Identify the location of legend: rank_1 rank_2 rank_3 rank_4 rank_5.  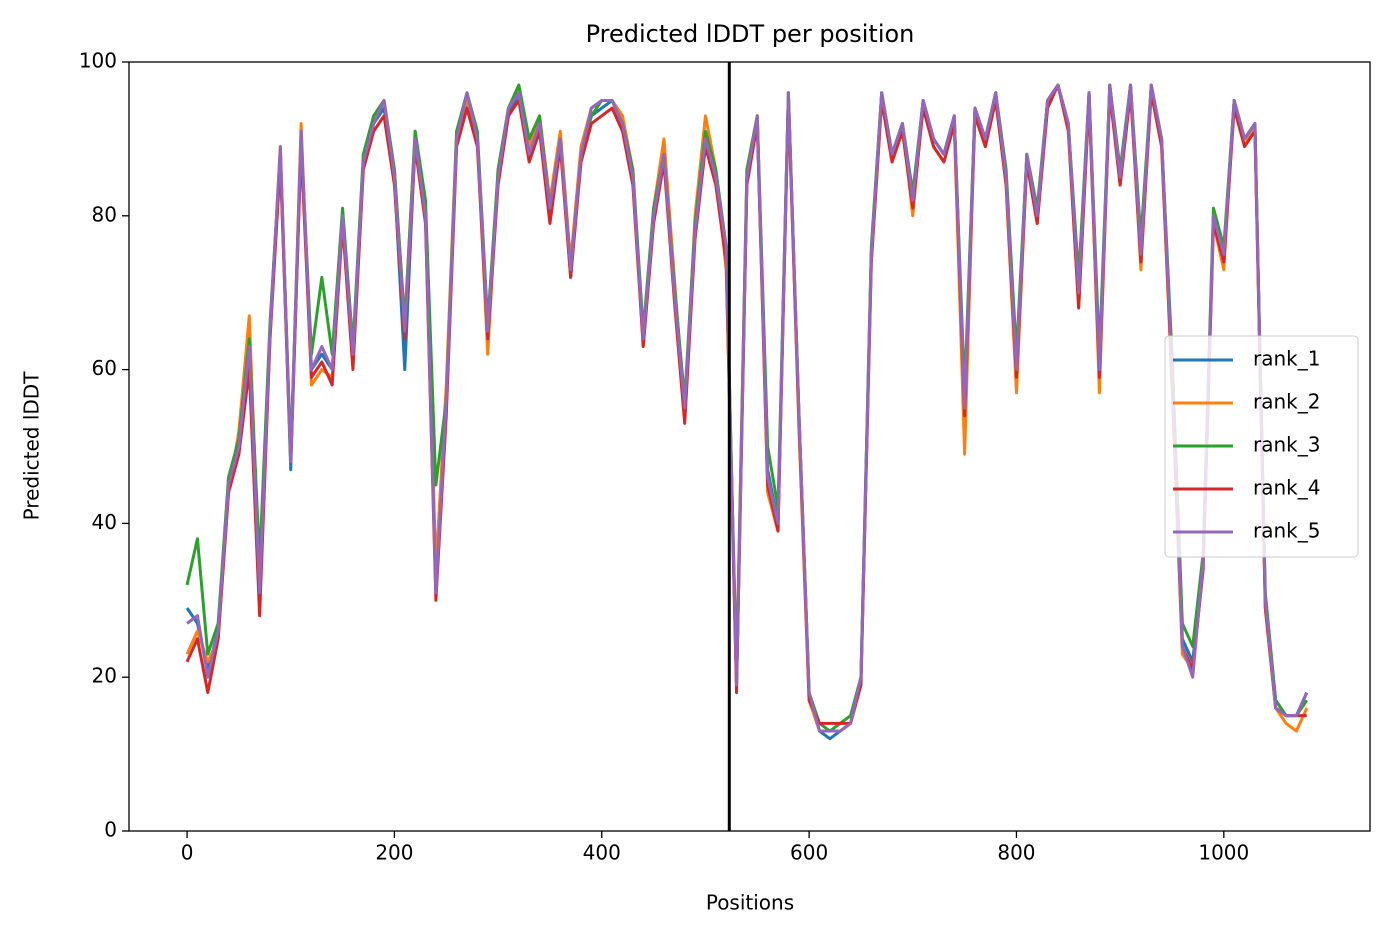
(1261, 446).